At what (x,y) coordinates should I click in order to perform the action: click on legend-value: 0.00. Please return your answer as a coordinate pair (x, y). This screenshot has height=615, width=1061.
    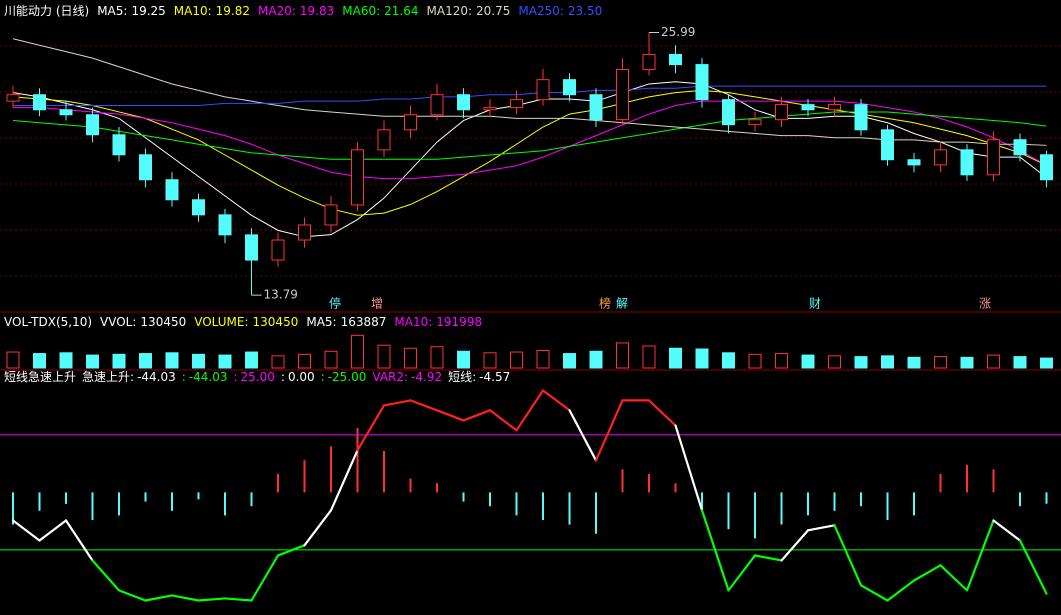
    Looking at the image, I should click on (301, 377).